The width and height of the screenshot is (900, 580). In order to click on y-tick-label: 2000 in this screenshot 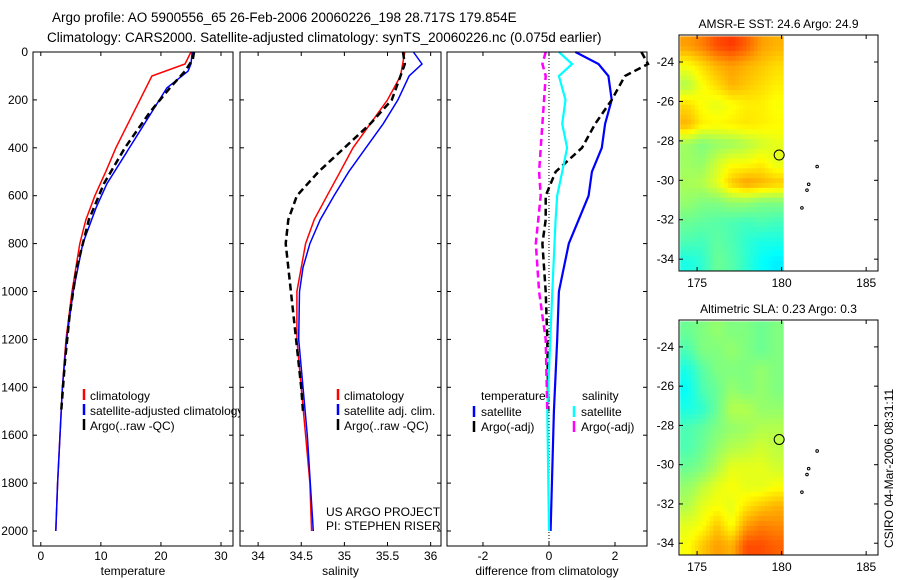, I will do `click(14, 531)`.